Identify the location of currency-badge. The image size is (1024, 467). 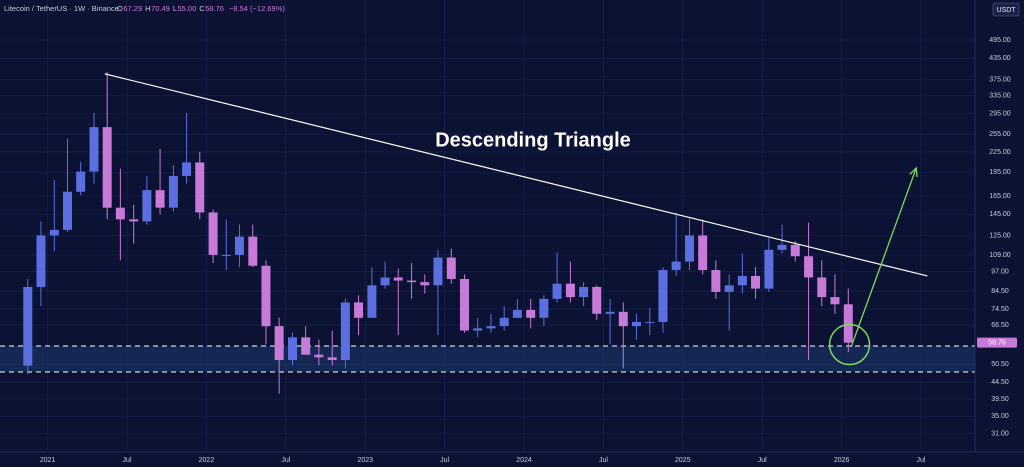
(1006, 9).